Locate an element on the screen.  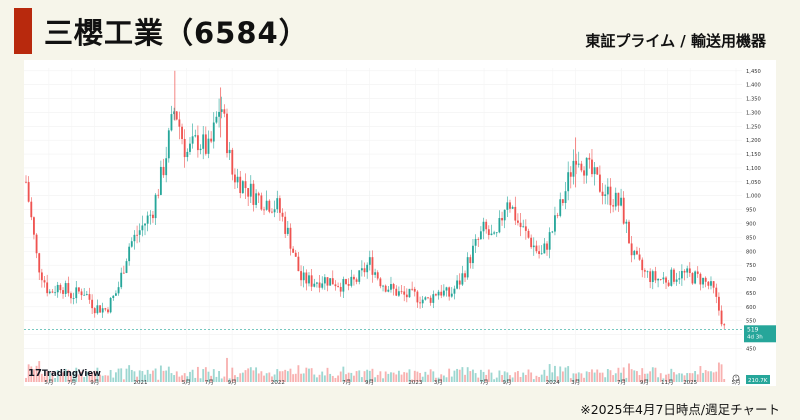
y-tick-label: 1,050 is located at coordinates (753, 183).